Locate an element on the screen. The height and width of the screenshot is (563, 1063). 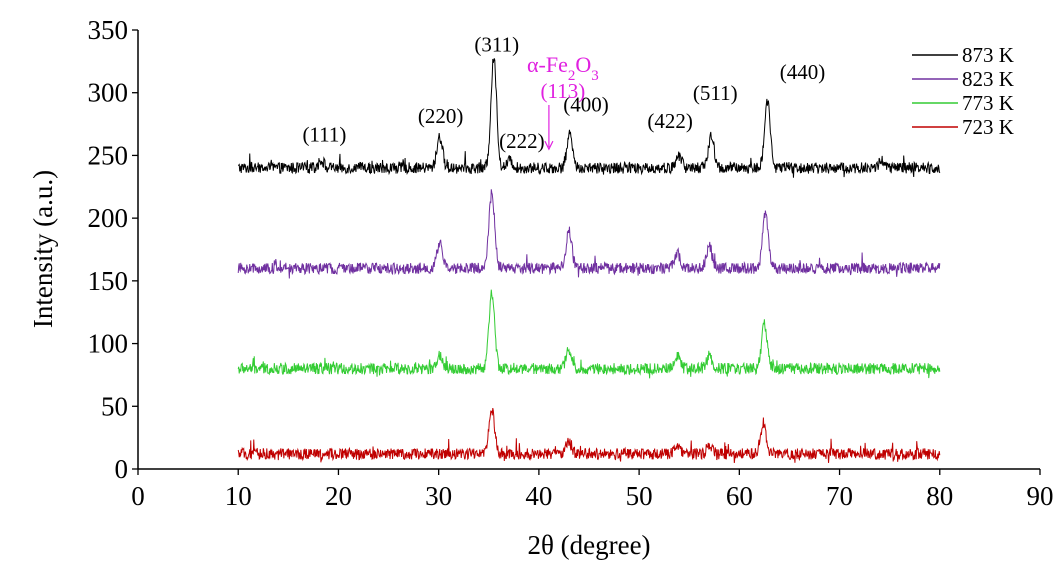
phase-hkl-label: (113) is located at coordinates (563, 91).